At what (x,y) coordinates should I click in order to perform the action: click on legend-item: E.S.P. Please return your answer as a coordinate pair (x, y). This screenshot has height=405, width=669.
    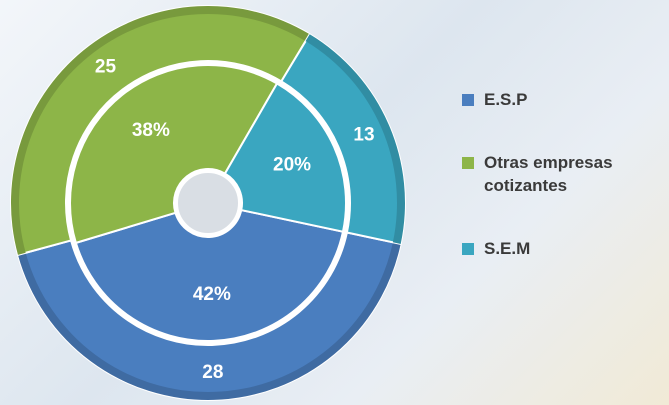
    Looking at the image, I should click on (562, 99).